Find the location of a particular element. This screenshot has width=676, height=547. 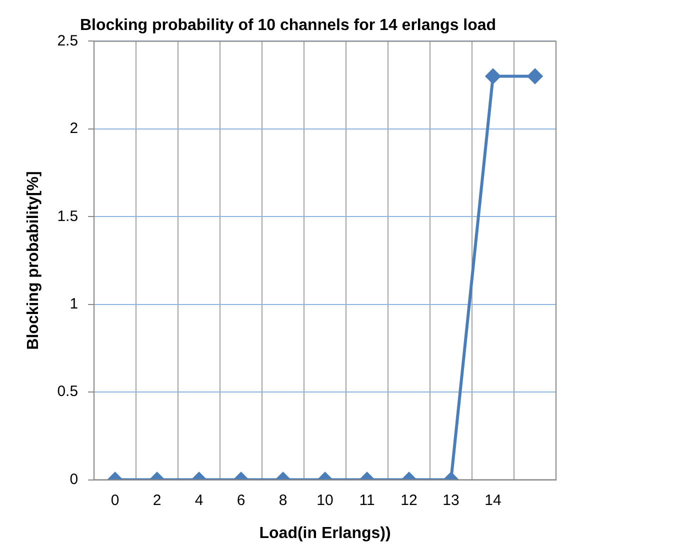

y-tick-label: 0.5 is located at coordinates (67, 391).